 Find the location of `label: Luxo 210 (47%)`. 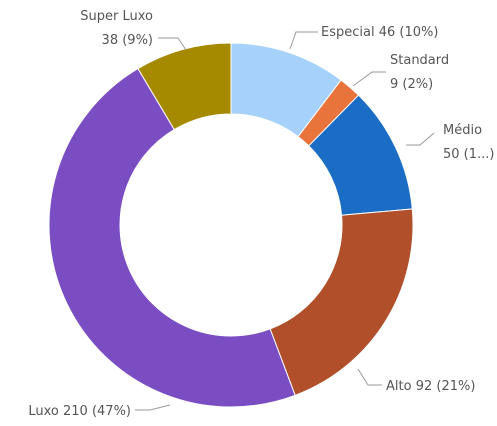

label: Luxo 210 (47%) is located at coordinates (79, 411).